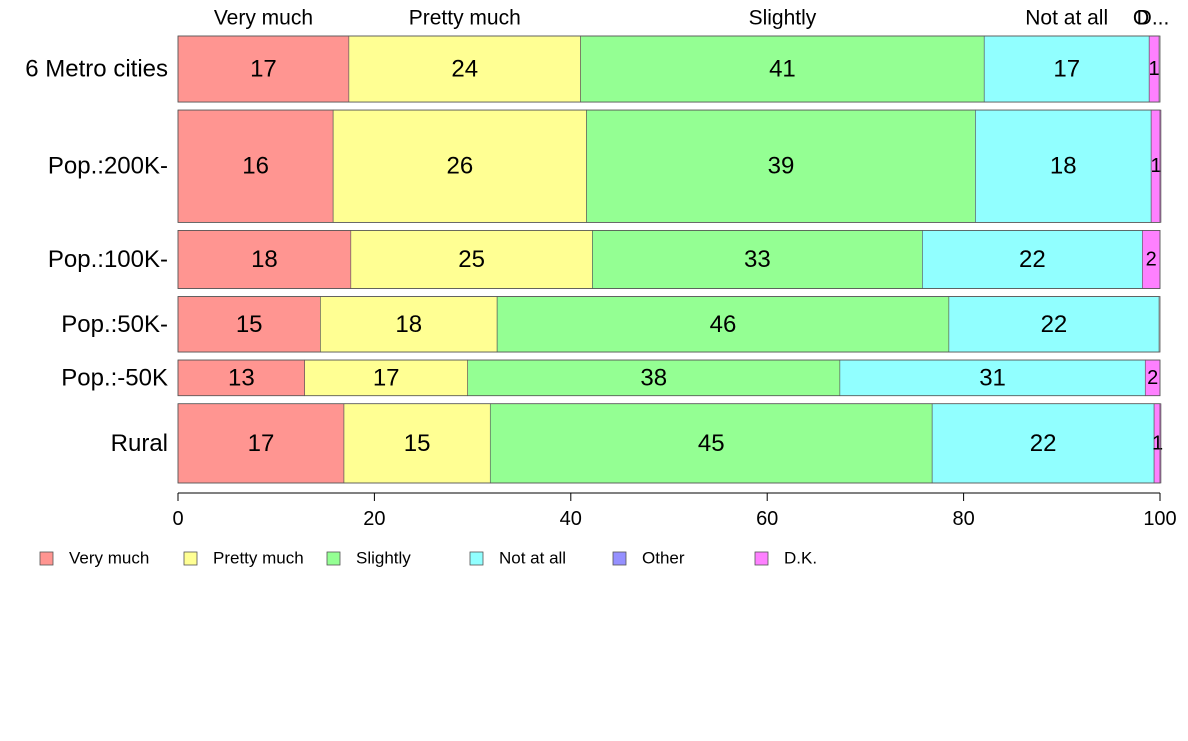  I want to click on legend-label: Other, so click(663, 558).